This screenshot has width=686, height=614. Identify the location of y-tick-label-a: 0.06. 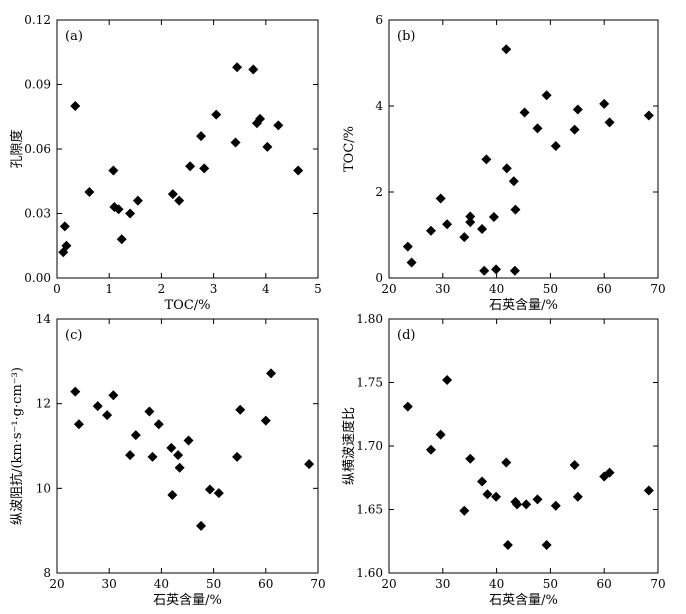
(37, 149).